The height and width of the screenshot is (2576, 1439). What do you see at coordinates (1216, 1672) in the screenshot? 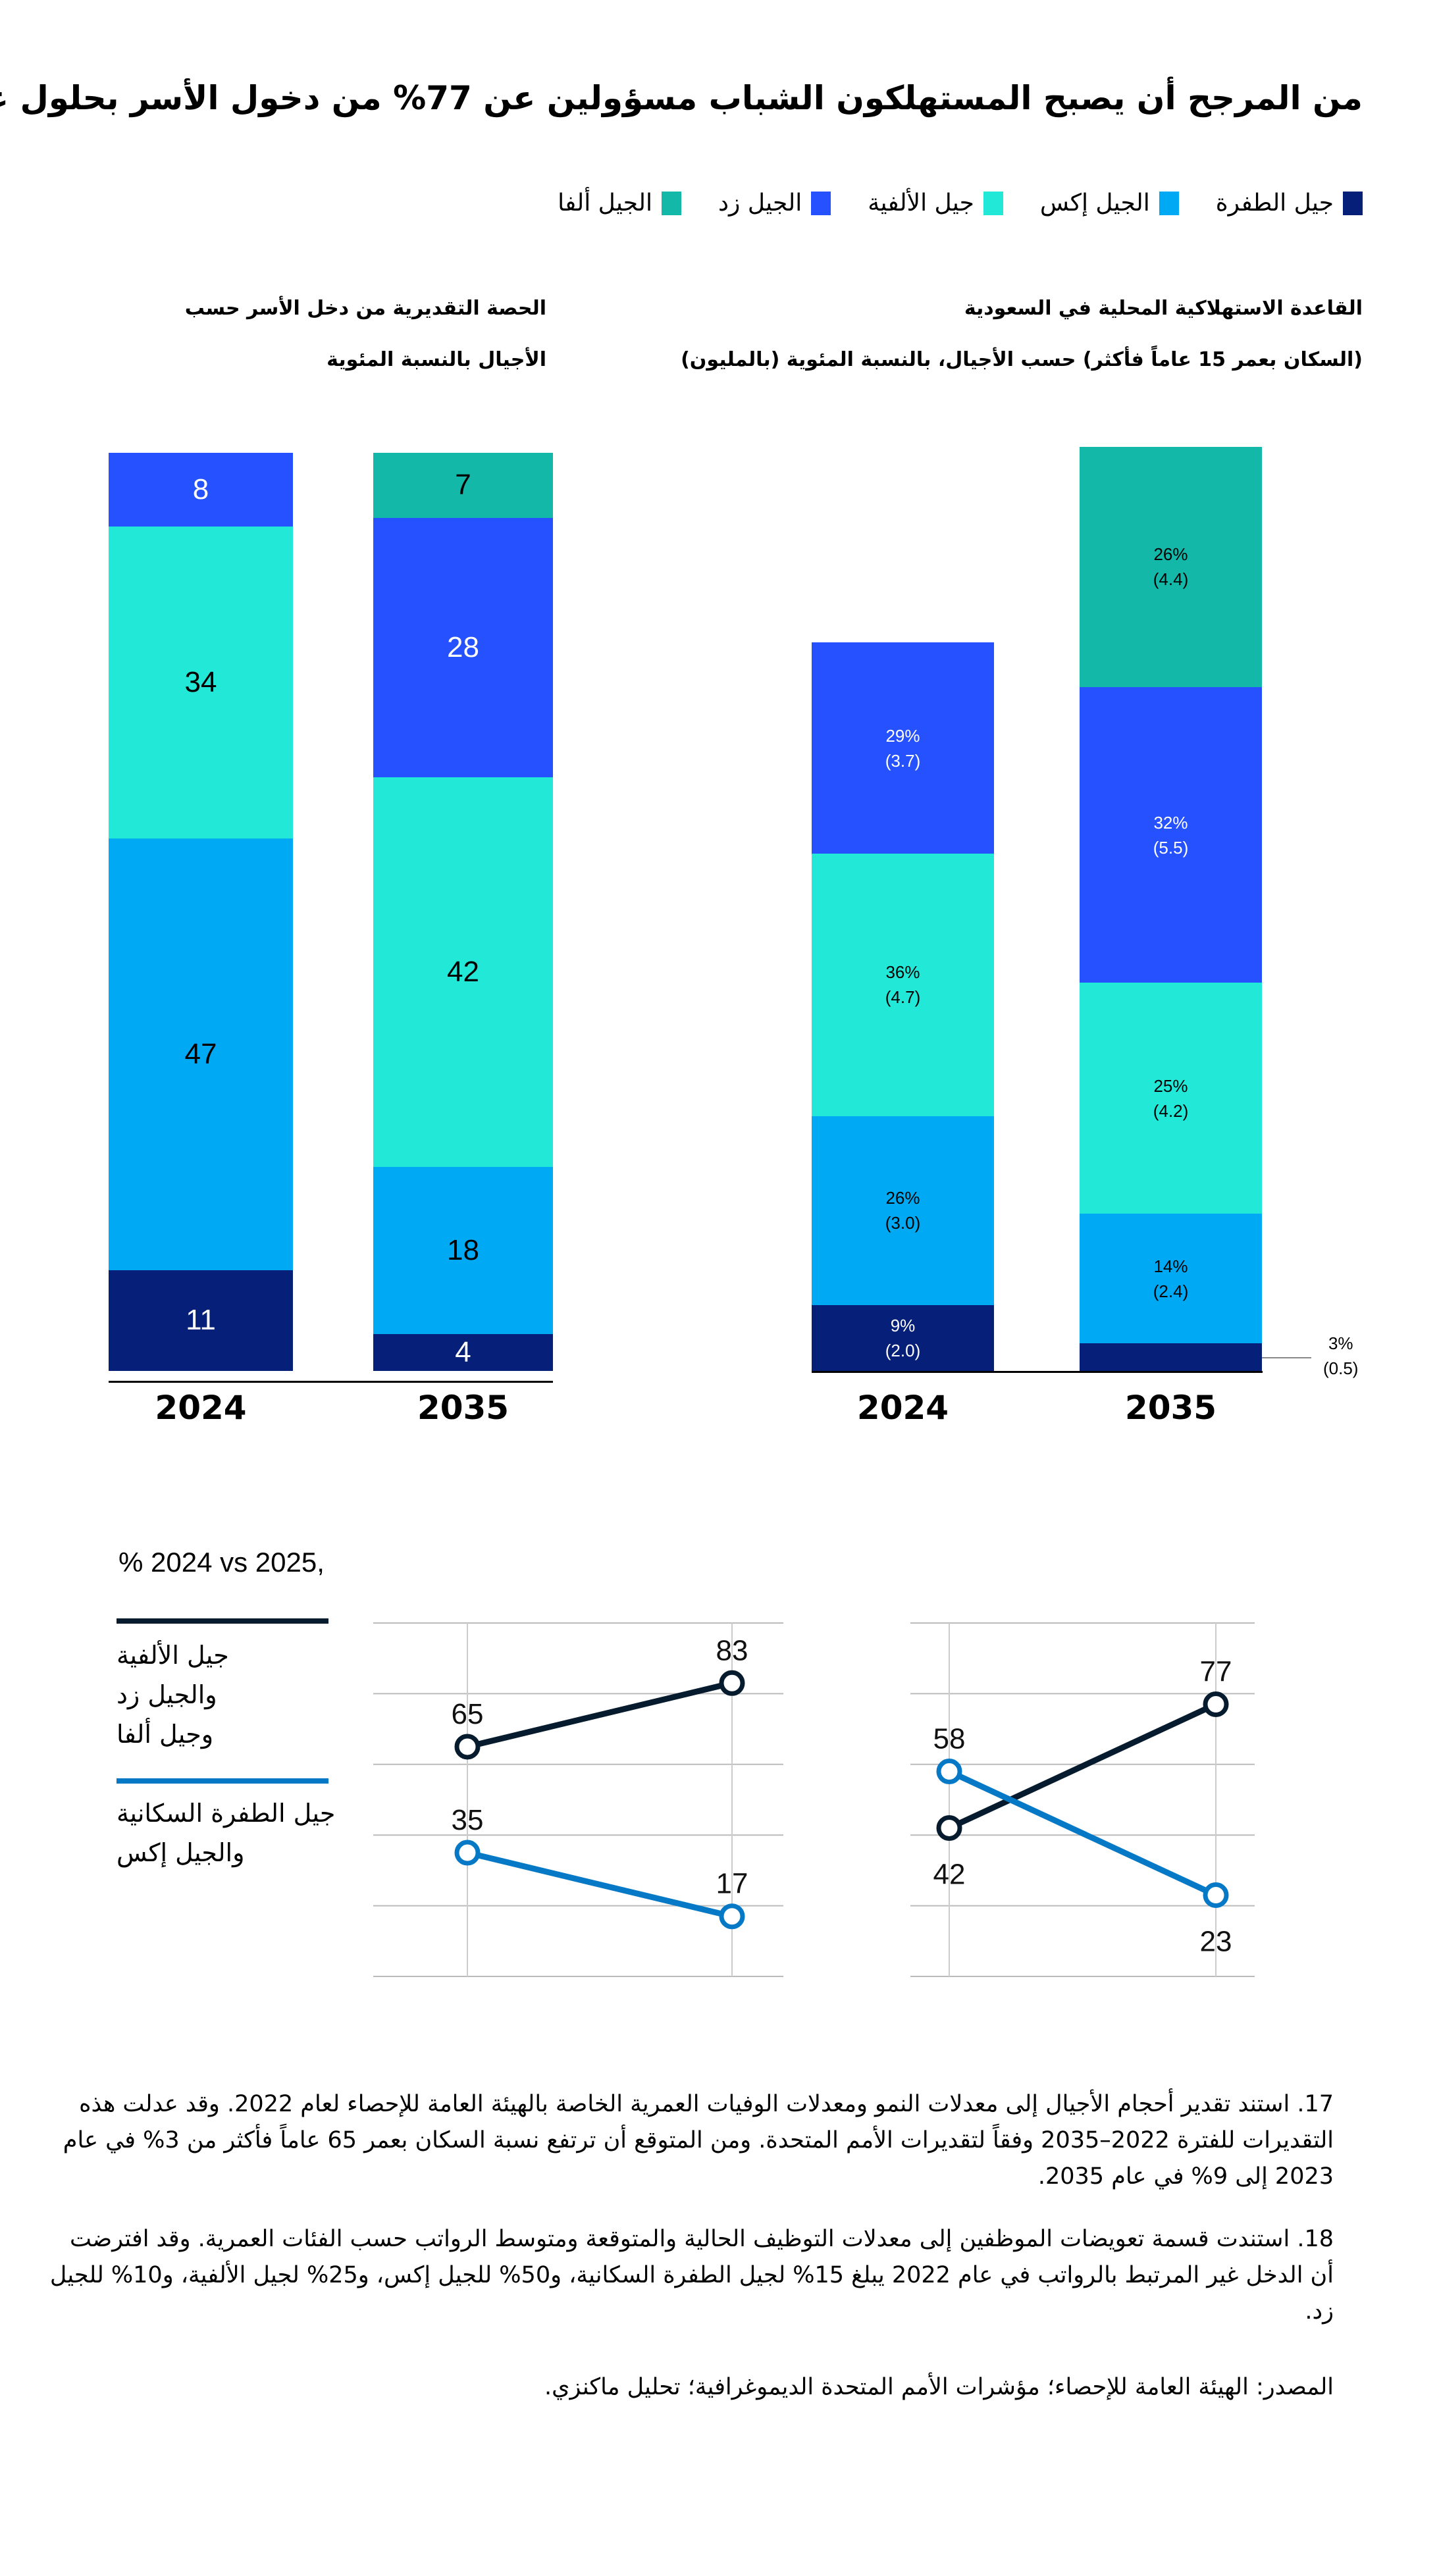
I see `data-label: 77` at bounding box center [1216, 1672].